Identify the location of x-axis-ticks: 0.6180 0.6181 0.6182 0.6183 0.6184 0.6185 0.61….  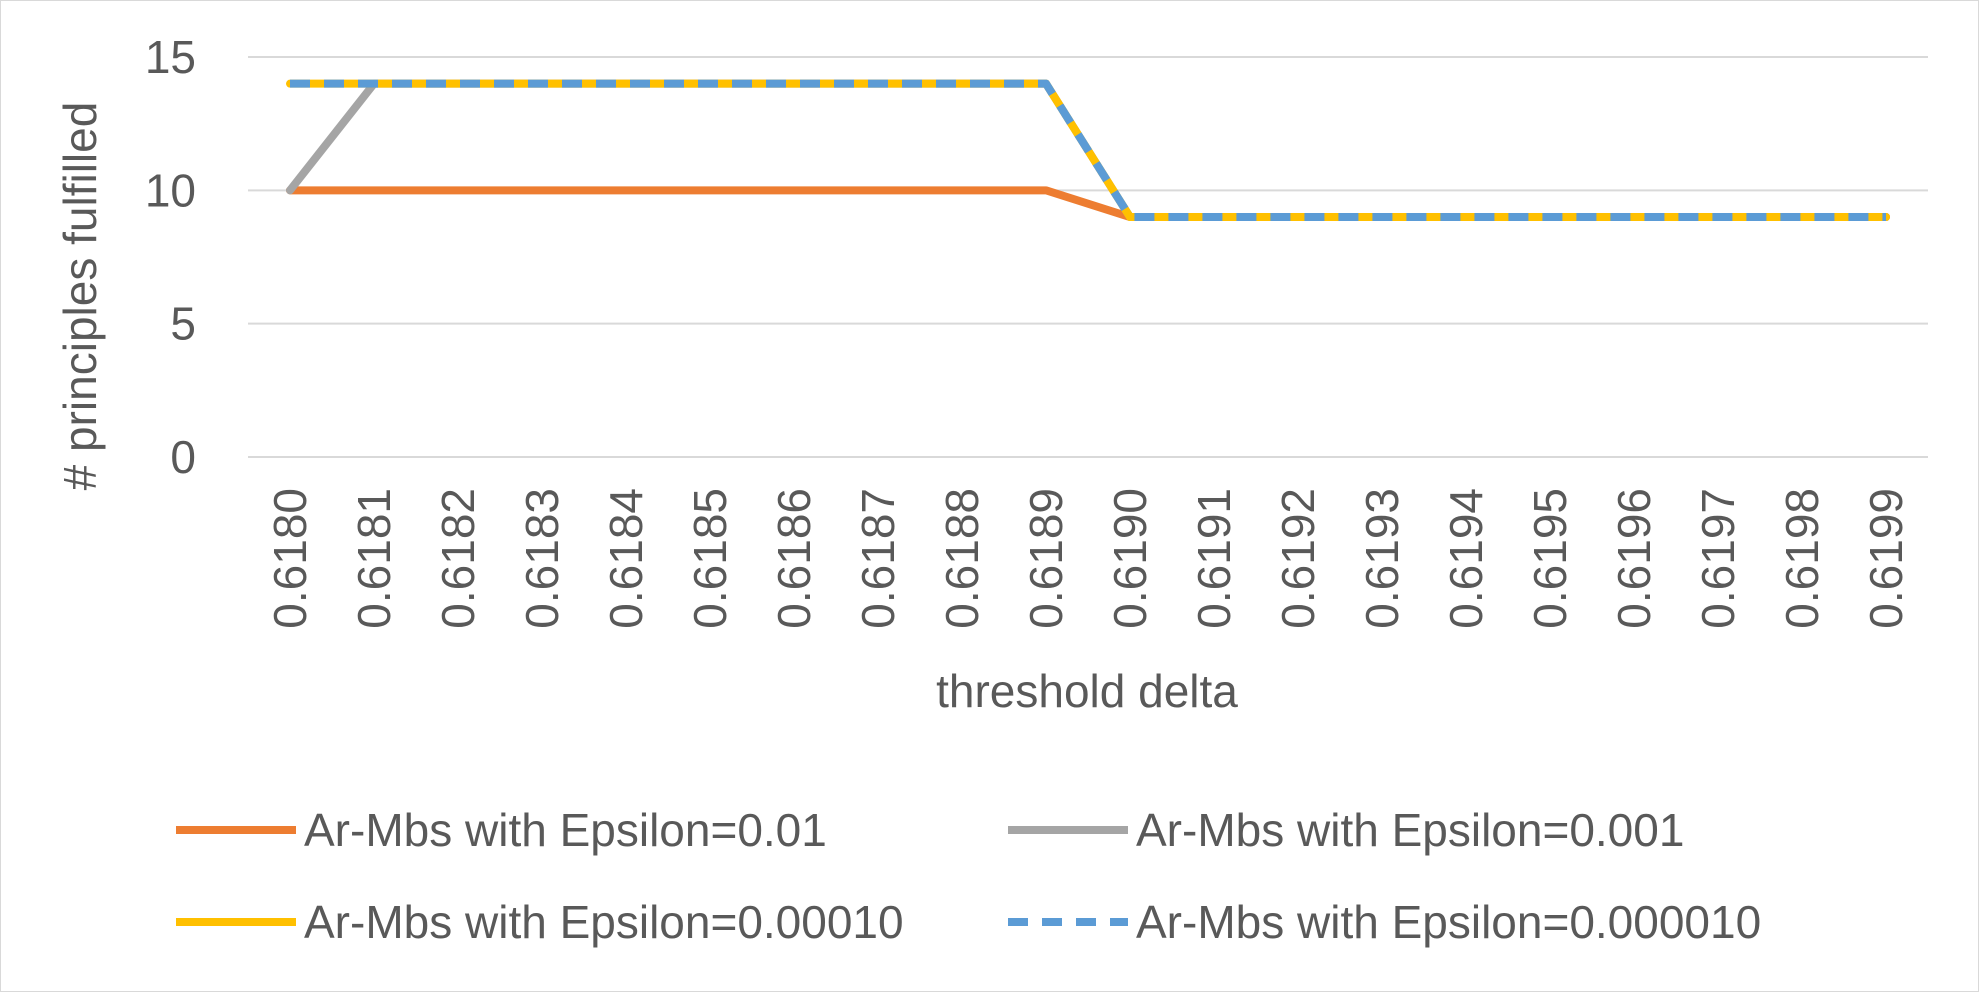
(1088, 558).